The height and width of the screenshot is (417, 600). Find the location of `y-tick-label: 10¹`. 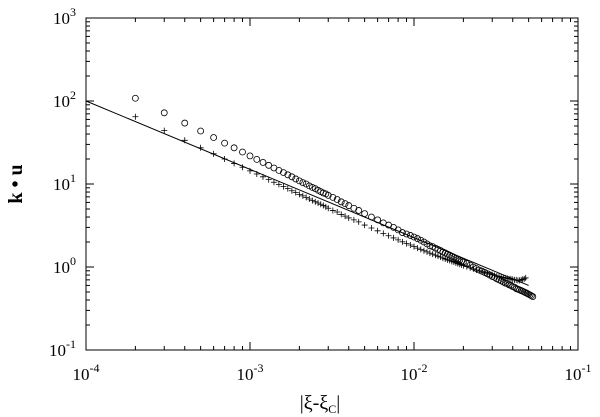

y-tick-label: 10¹ is located at coordinates (64, 182).